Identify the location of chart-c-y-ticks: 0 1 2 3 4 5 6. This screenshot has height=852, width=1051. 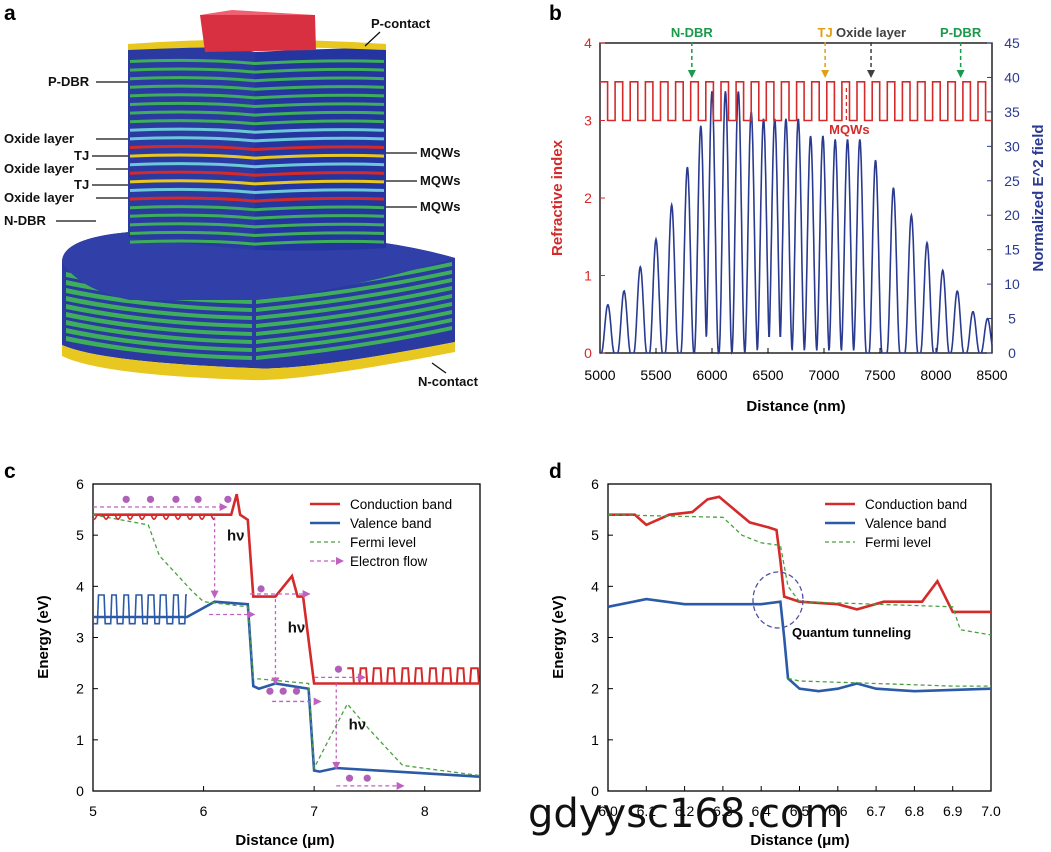
(87, 637).